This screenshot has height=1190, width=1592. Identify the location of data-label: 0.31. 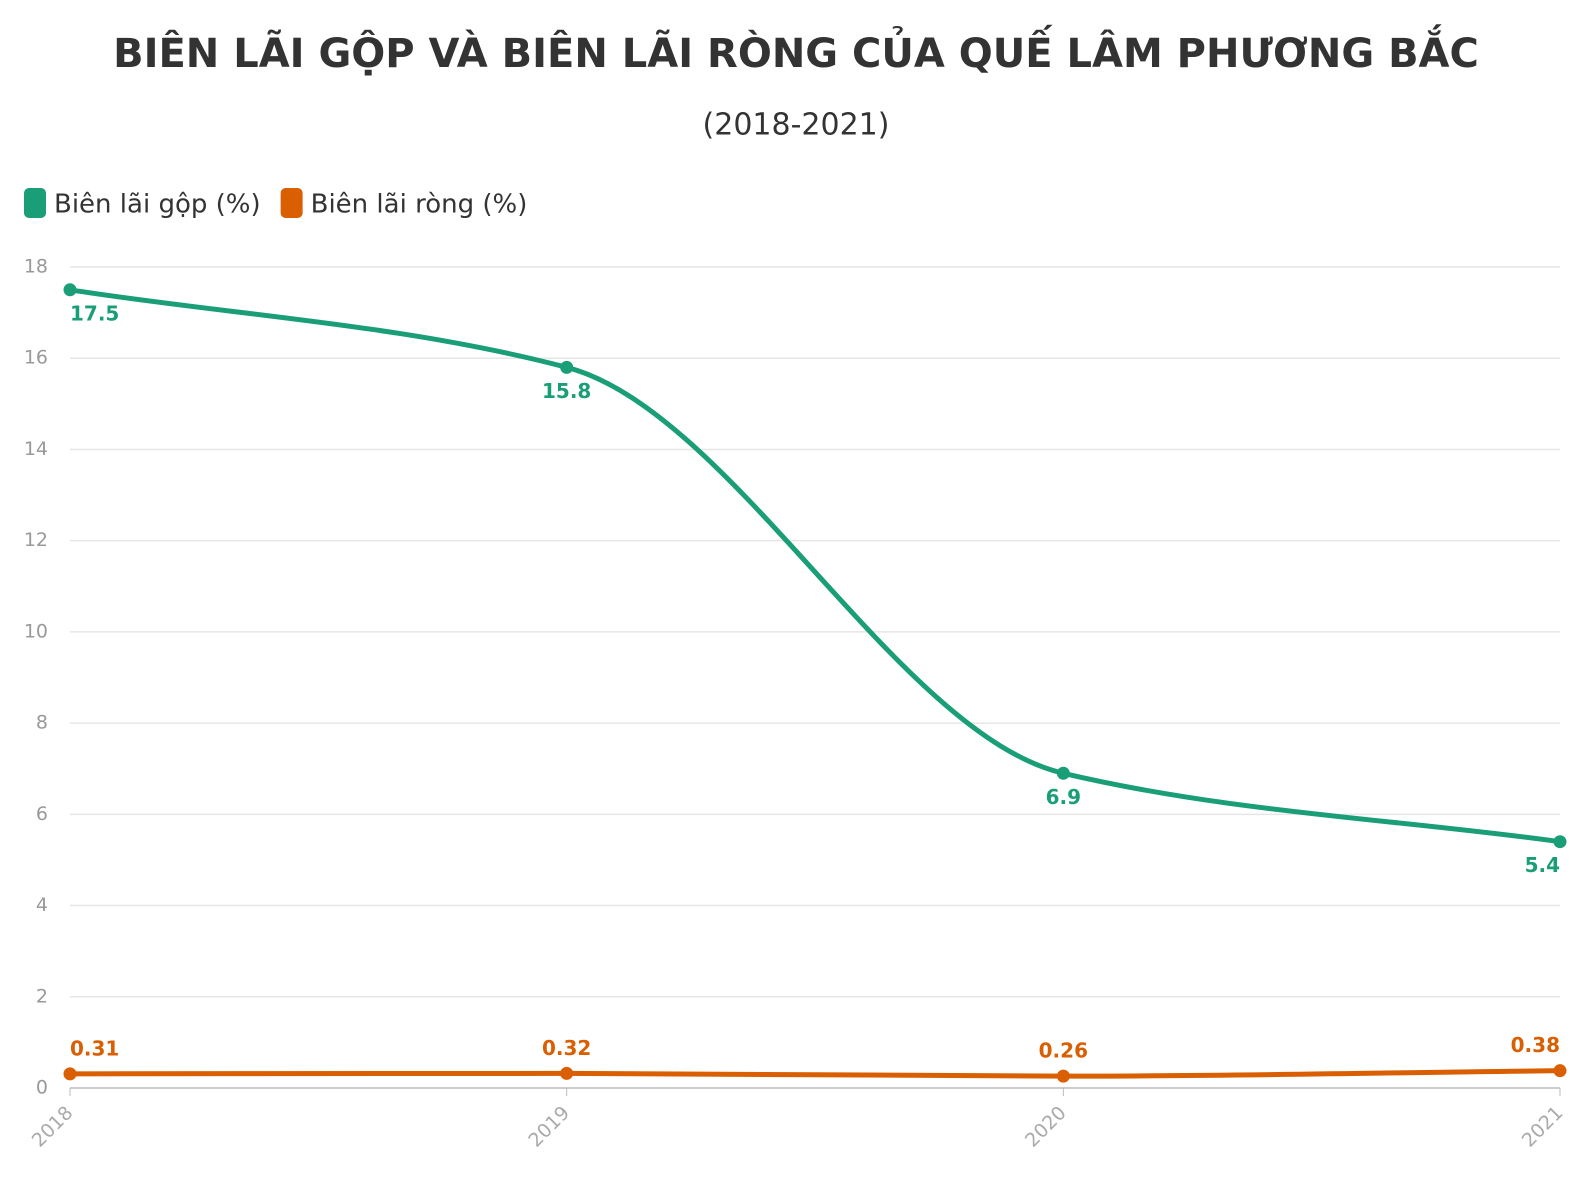
(94, 1048).